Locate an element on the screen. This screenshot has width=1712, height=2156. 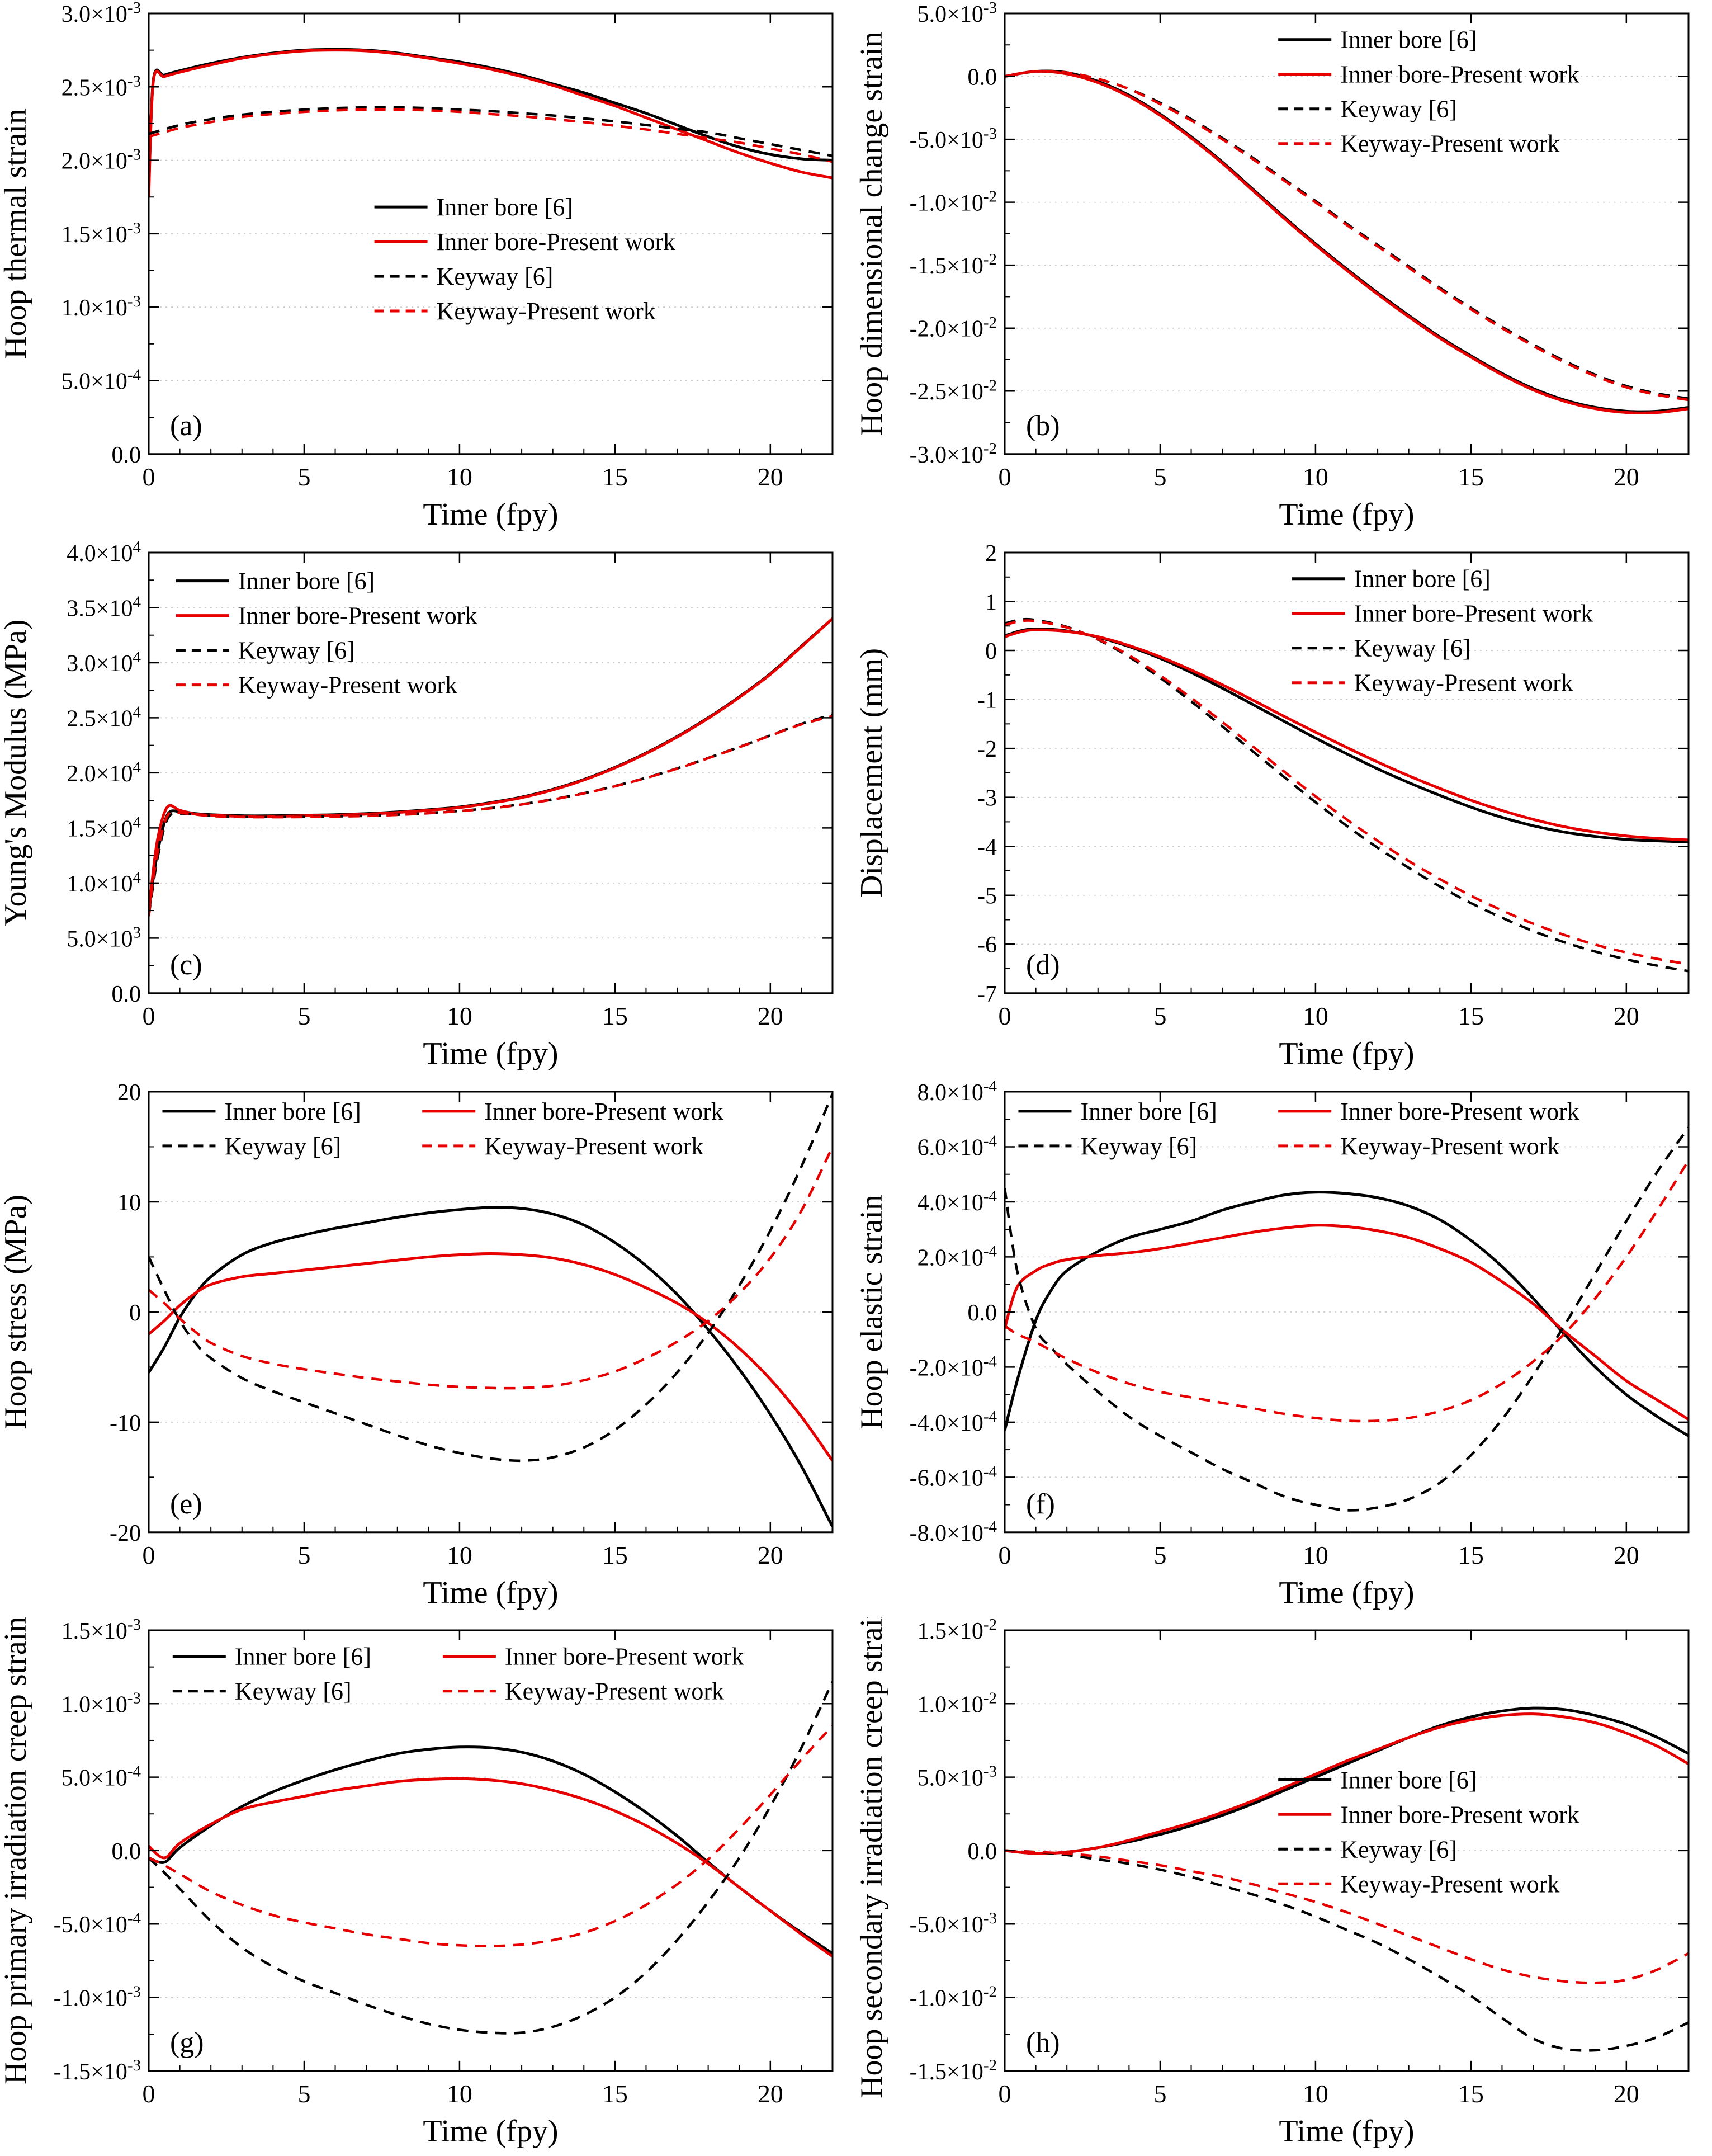
y-tick-label: 1 is located at coordinates (991, 602).